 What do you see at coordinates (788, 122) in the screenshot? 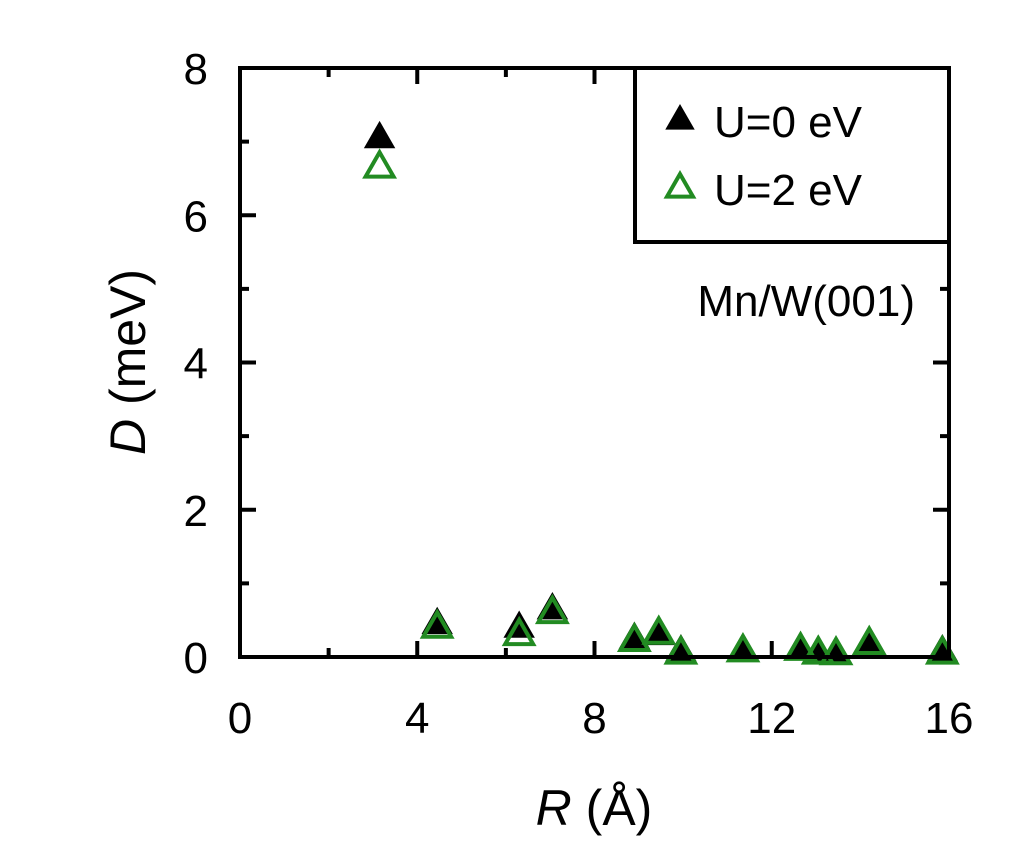
I see `legend-label-series-1: U=0 eV` at bounding box center [788, 122].